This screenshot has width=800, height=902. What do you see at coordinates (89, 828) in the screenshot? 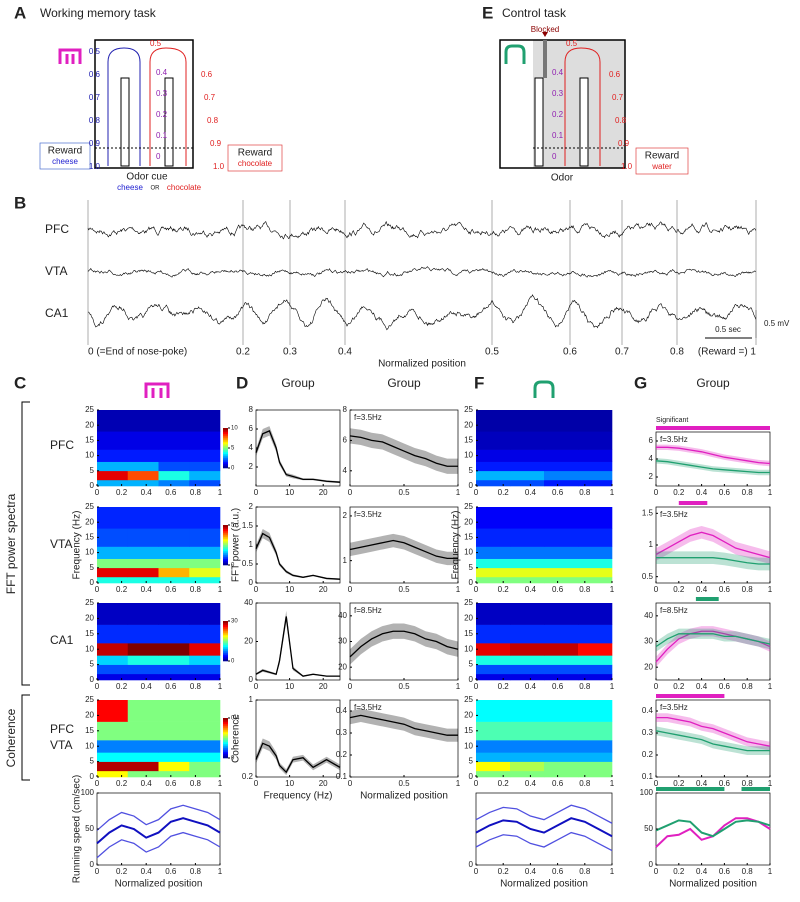
I see `y-tick-label: 50` at bounding box center [89, 828].